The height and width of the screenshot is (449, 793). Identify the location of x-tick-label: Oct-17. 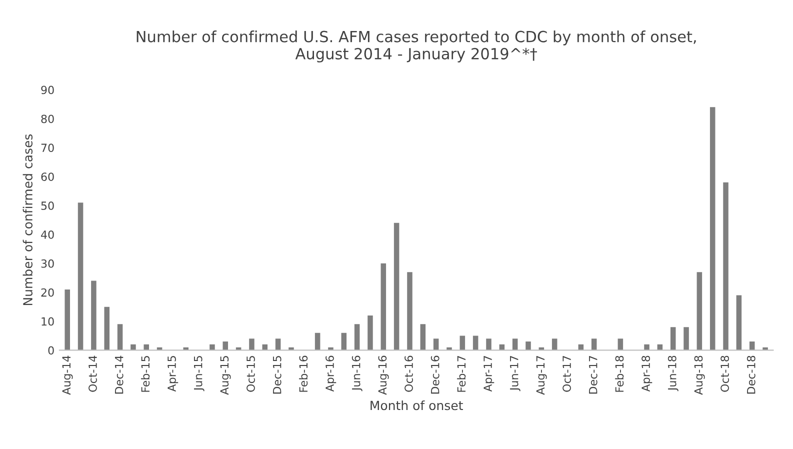
(566, 374).